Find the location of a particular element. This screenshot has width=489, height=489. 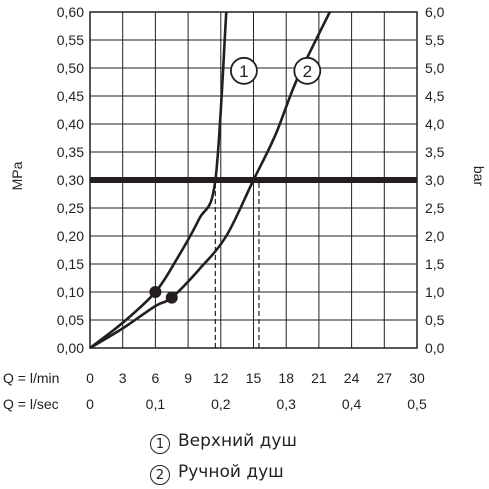

x-tick-label-lmin: 24 is located at coordinates (352, 378).